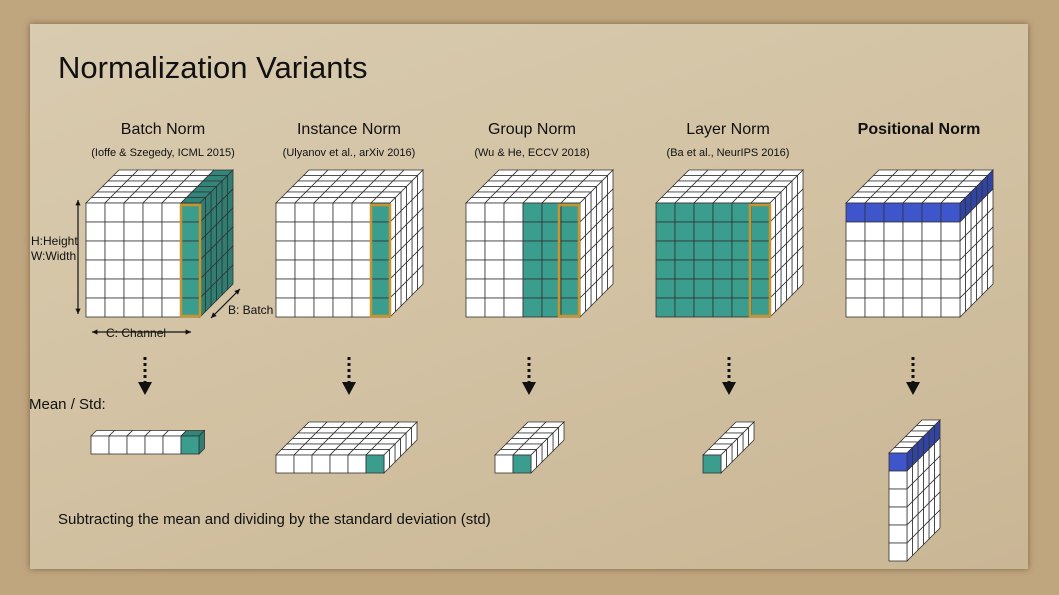 The width and height of the screenshot is (1059, 595). Describe the element at coordinates (54, 256) in the screenshot. I see `width-axis-label: W:Width` at that location.